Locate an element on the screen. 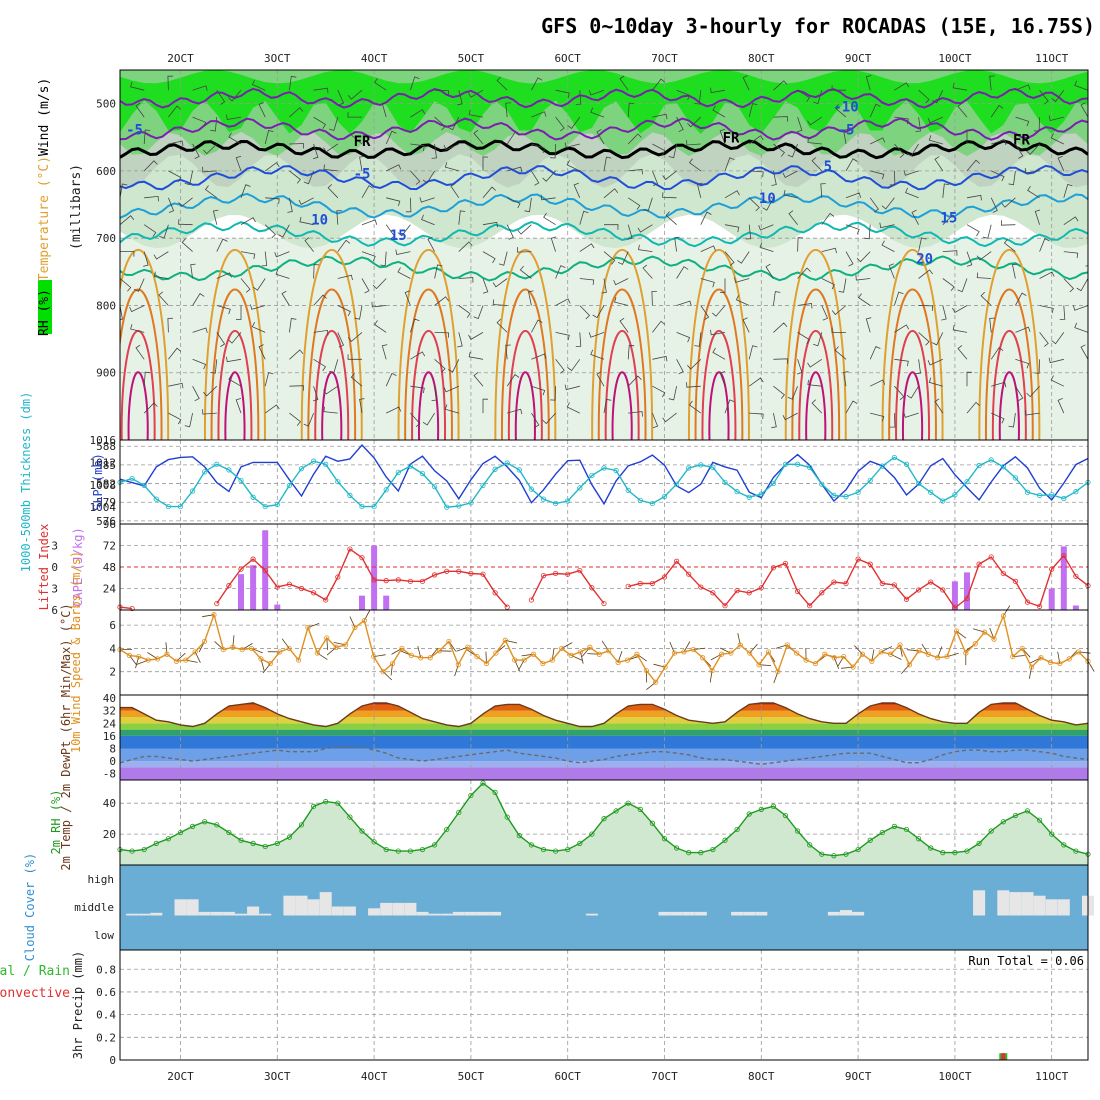 Image resolution: width=1100 pixels, height=1100 pixels. date-tick-top: 3OCT is located at coordinates (277, 58).